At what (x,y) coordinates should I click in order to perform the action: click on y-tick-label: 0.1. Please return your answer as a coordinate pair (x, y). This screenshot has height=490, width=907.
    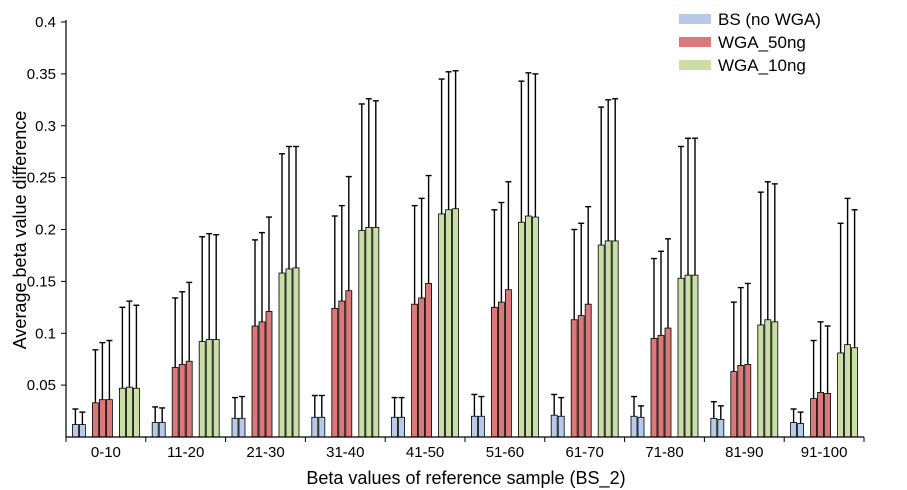
    Looking at the image, I should click on (45, 333).